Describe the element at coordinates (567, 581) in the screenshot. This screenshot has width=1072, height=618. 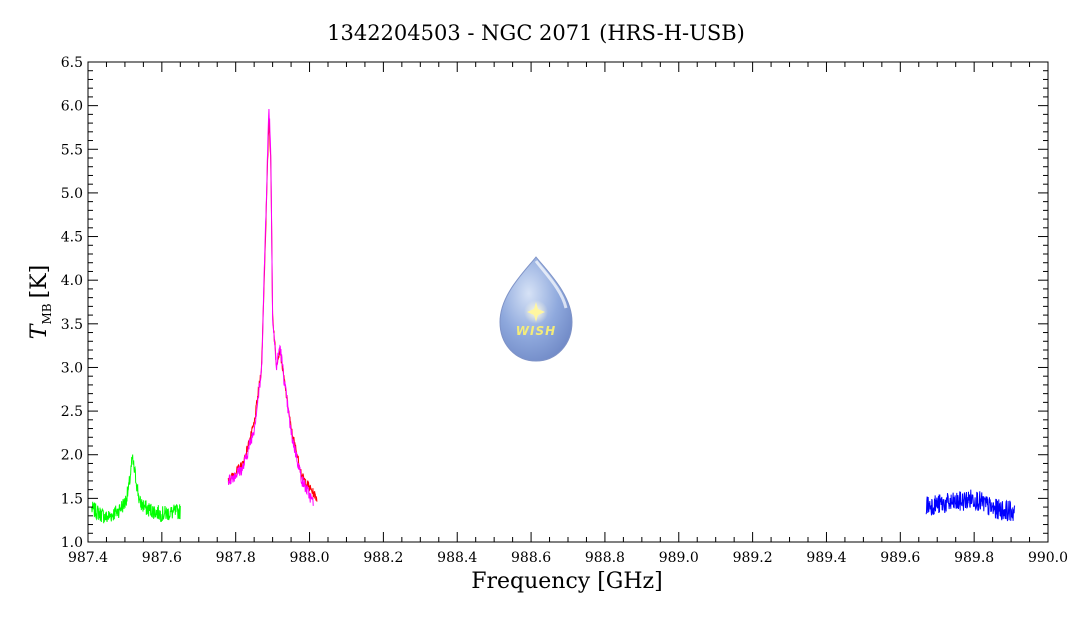
I see `x-axis-label: Frequency [GHz]` at that location.